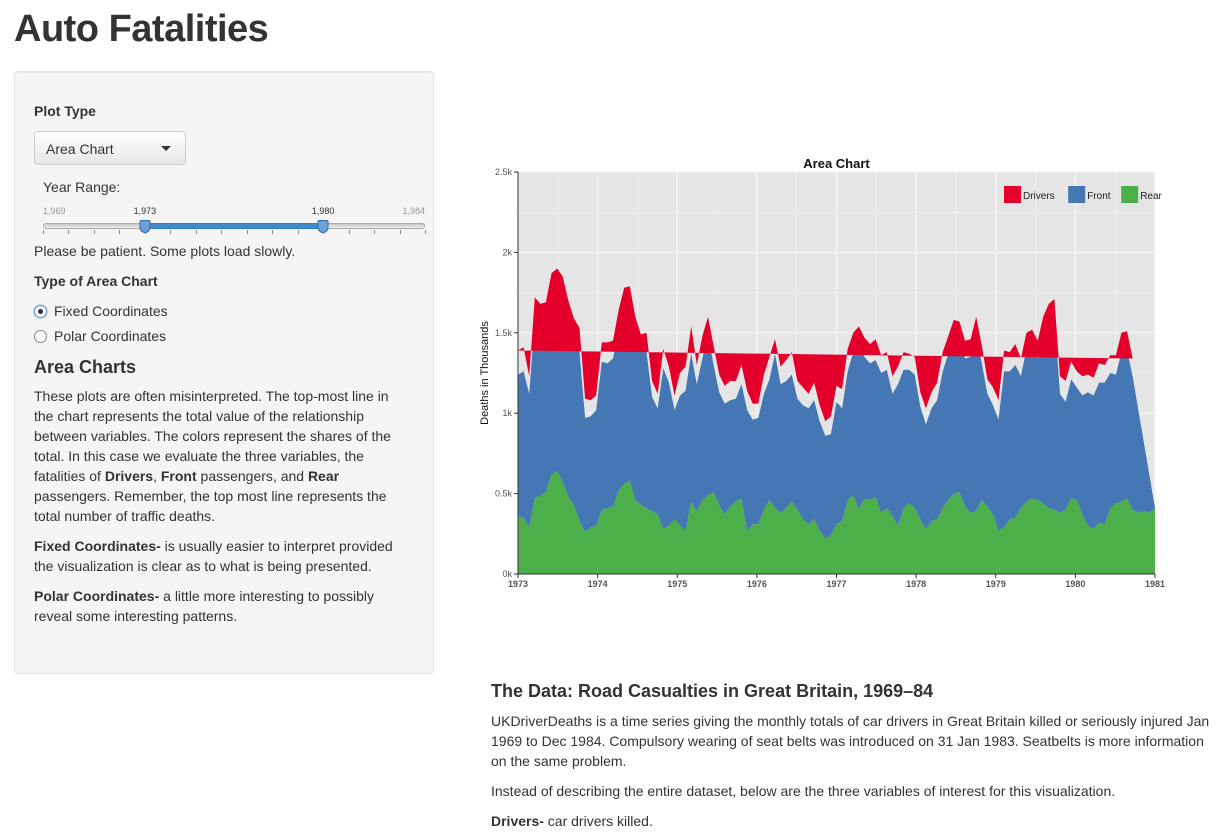 The image size is (1229, 833). What do you see at coordinates (1012, 194) in the screenshot?
I see `legend-swatch-drivers` at bounding box center [1012, 194].